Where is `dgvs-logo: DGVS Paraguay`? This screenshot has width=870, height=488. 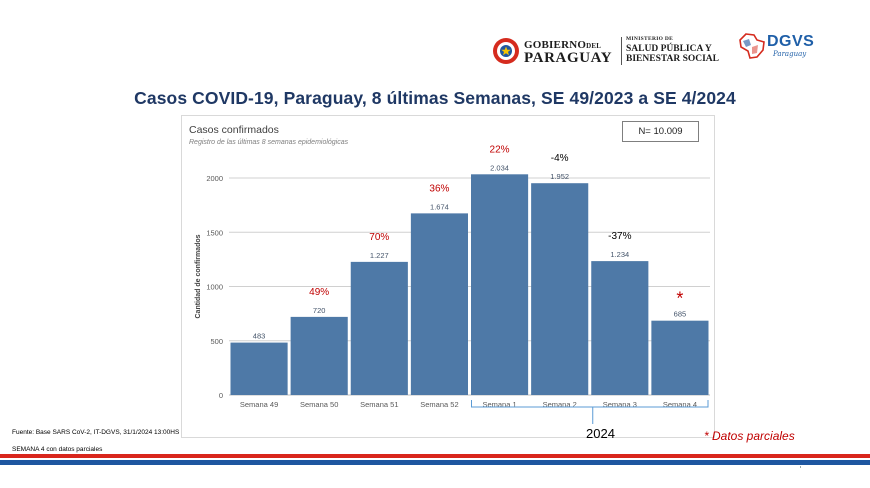
dgvs-logo: DGVS Paraguay is located at coordinates (782, 48).